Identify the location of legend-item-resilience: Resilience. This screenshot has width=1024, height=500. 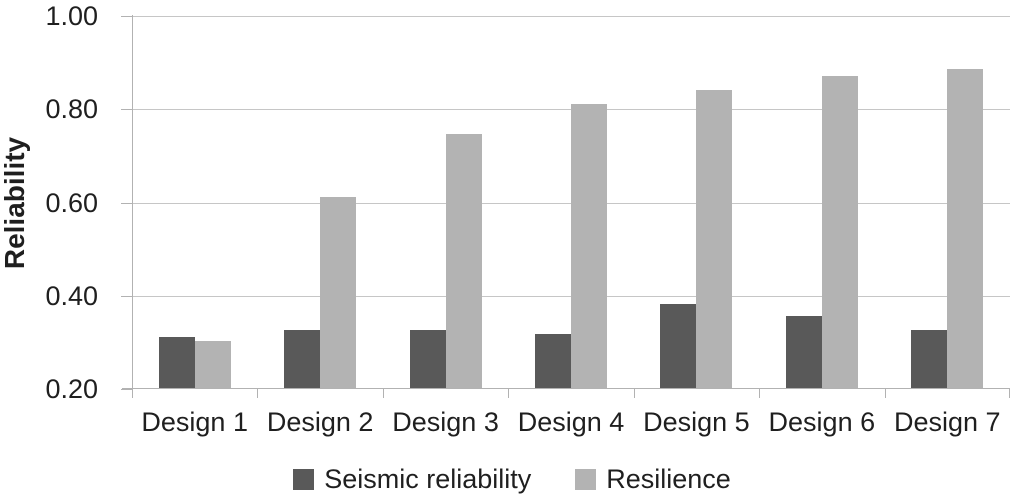
(653, 479).